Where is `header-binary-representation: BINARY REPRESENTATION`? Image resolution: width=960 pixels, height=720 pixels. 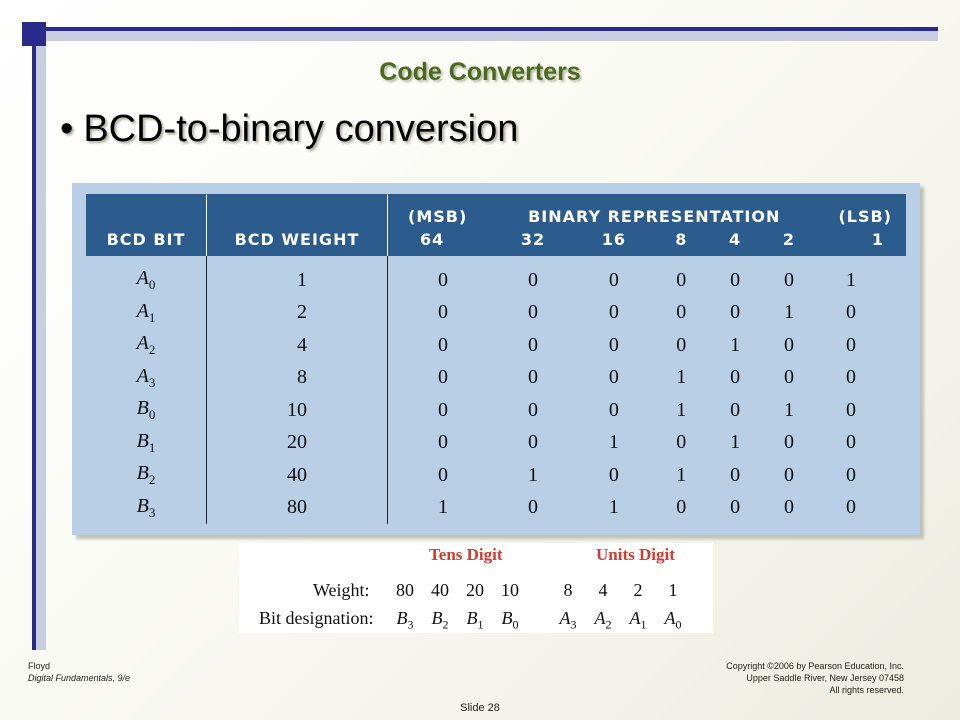 header-binary-representation: BINARY REPRESENTATION is located at coordinates (654, 210).